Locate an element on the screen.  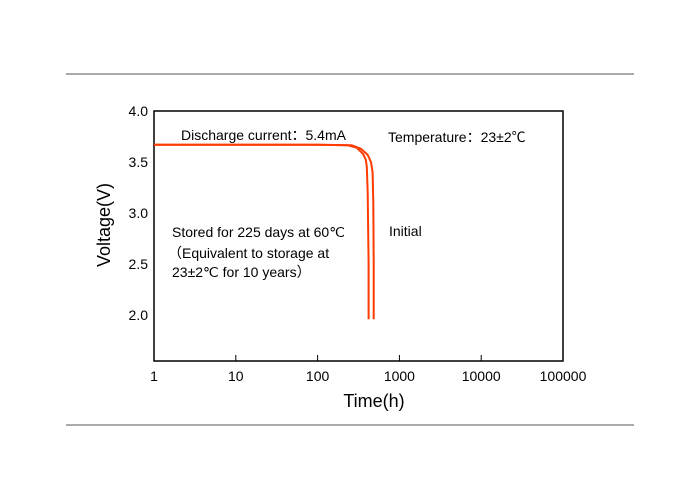
stored-annotation-line2: （Equivalent to storage at is located at coordinates (248, 253).